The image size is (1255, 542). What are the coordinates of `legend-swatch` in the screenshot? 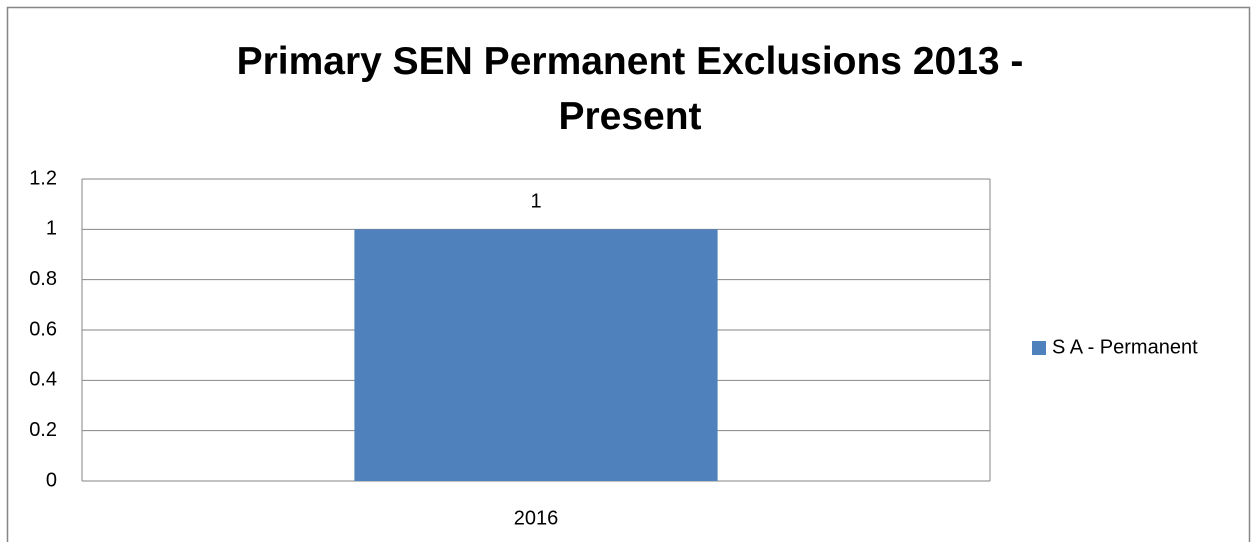 It's located at (1039, 348).